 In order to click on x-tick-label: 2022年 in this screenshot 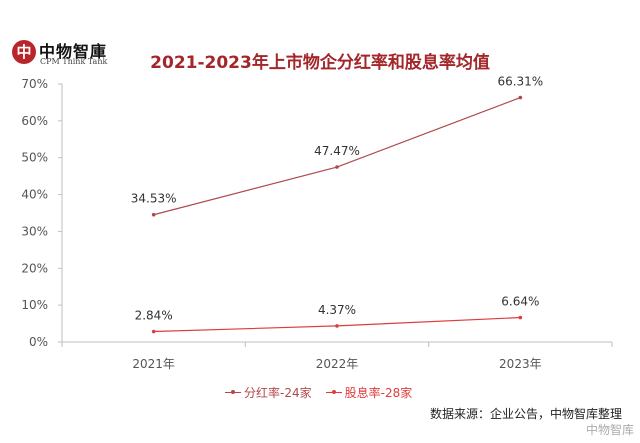, I will do `click(337, 364)`.